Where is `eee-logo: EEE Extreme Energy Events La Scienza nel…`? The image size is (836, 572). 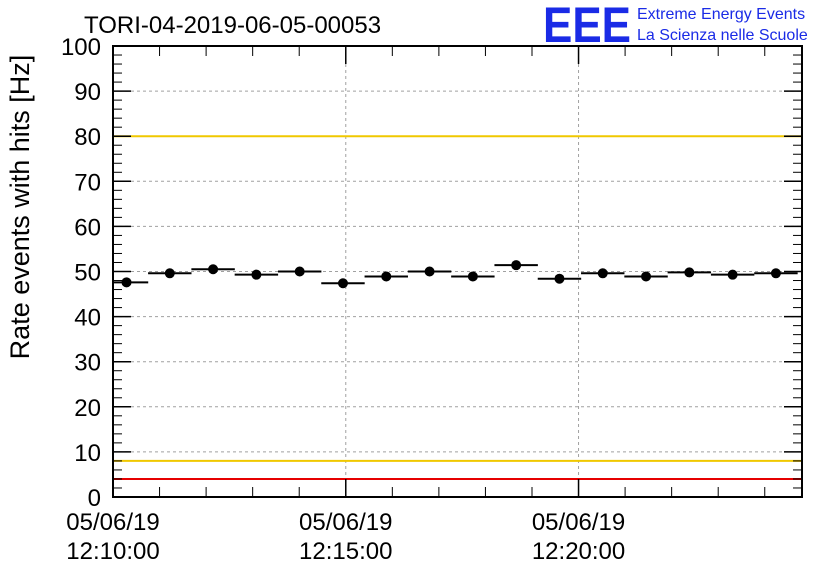 eee-logo: EEE Extreme Energy Events La Scienza nel… is located at coordinates (675, 26).